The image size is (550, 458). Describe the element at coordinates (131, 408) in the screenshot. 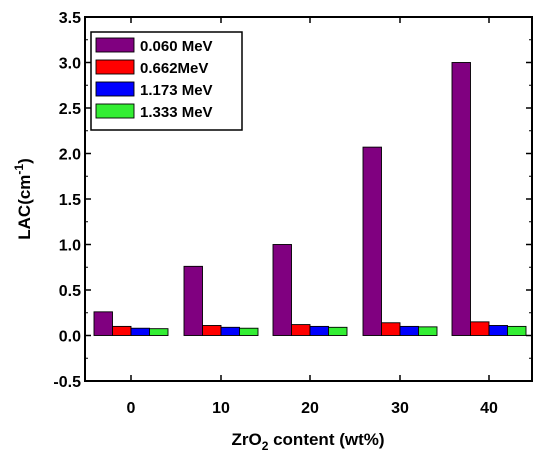

I see `x-tick-label: 0` at that location.